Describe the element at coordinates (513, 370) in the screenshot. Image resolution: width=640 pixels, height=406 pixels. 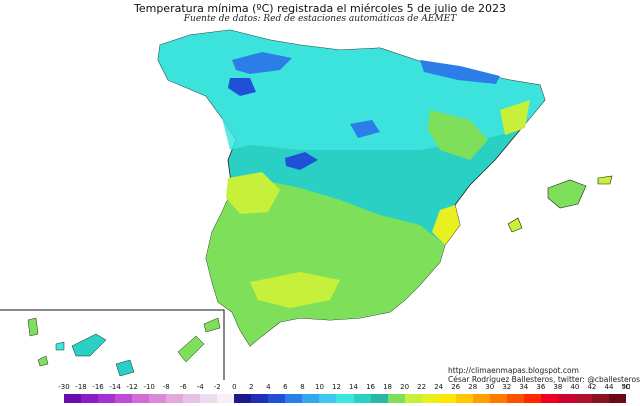
I see `credit-url: http://climaenmapas.blogspot.com` at that location.